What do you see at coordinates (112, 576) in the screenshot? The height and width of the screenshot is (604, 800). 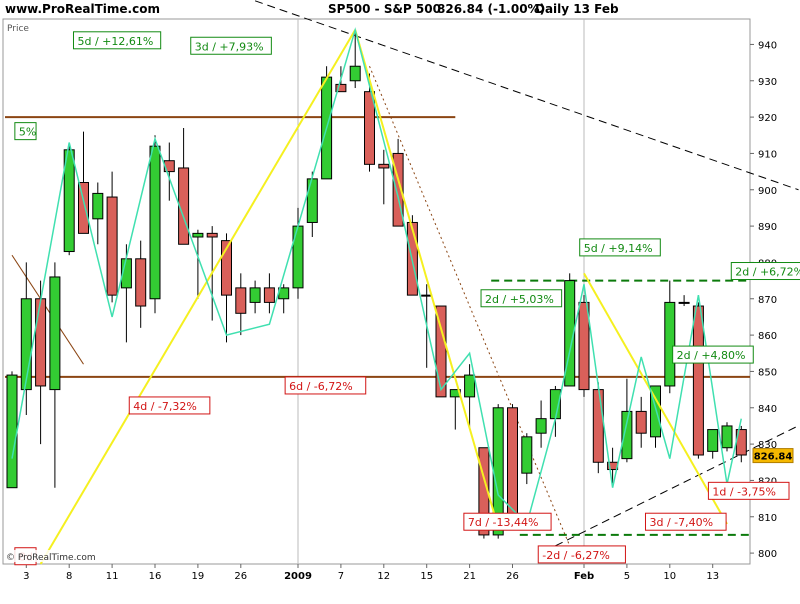 I see `x-tick-label: 11` at bounding box center [112, 576].